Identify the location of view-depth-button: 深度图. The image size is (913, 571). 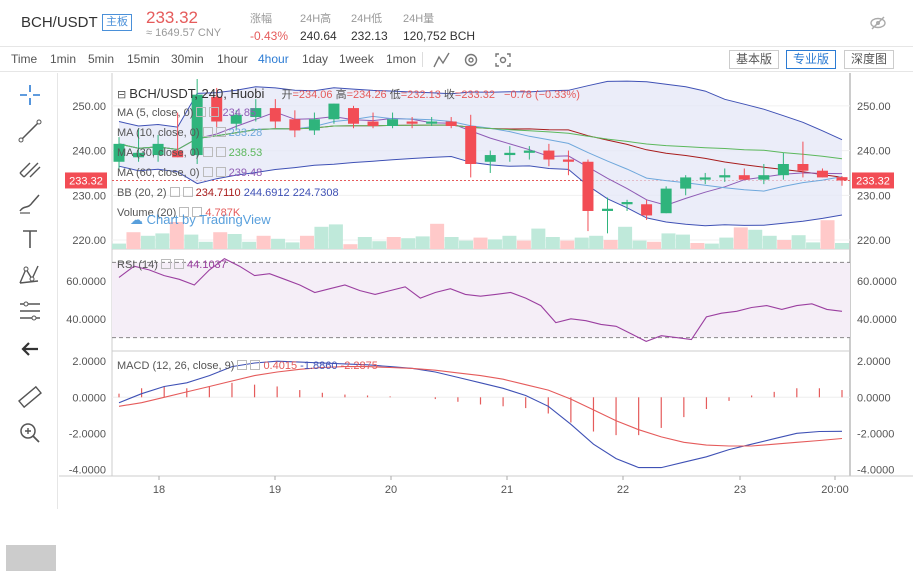
(869, 59).